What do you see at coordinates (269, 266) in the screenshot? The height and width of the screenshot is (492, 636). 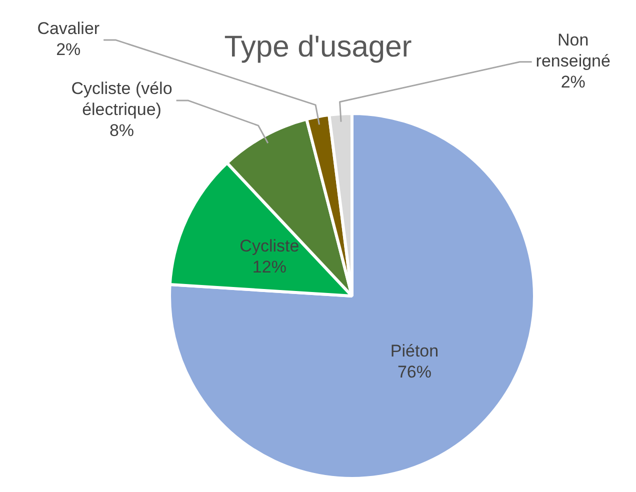 I see `data-label: 12%` at bounding box center [269, 266].